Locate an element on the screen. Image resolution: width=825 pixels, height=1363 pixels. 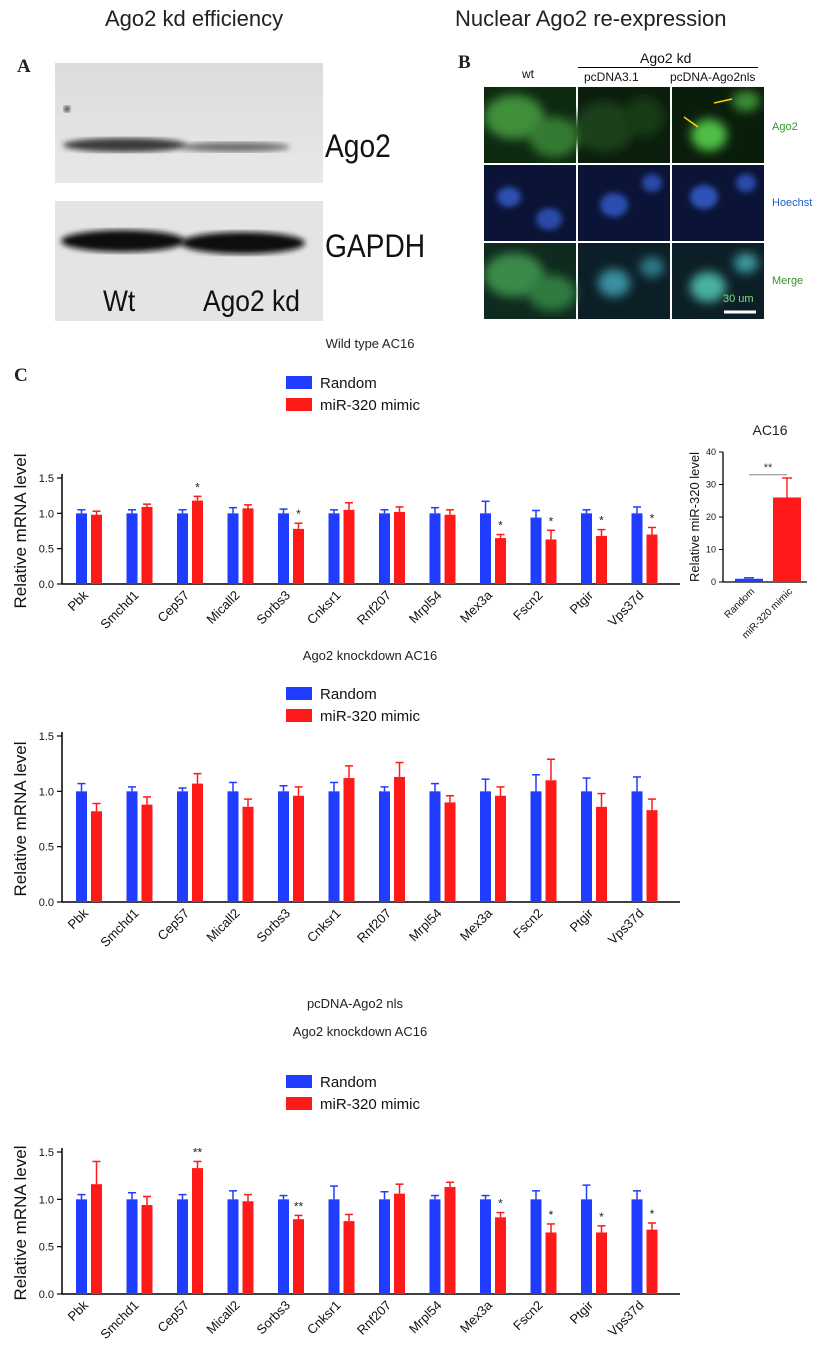
ago2-band-kd is located at coordinates (235, 147).